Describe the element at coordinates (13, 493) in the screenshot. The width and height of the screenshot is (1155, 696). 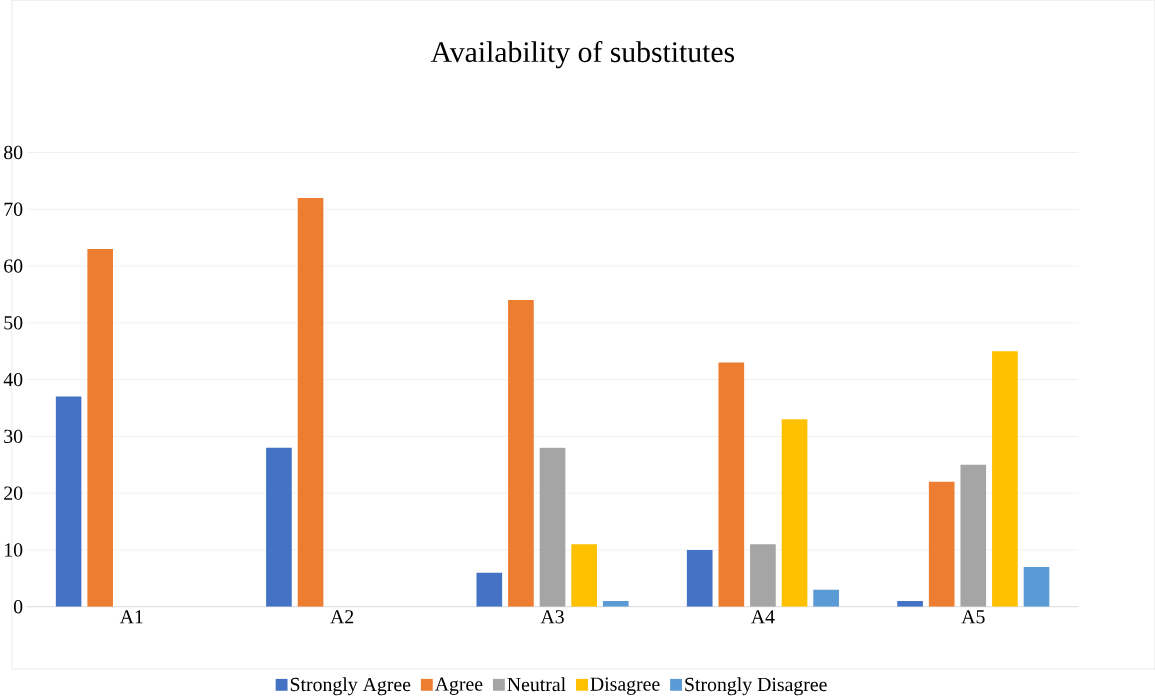
I see `y-tick-label: 20` at that location.